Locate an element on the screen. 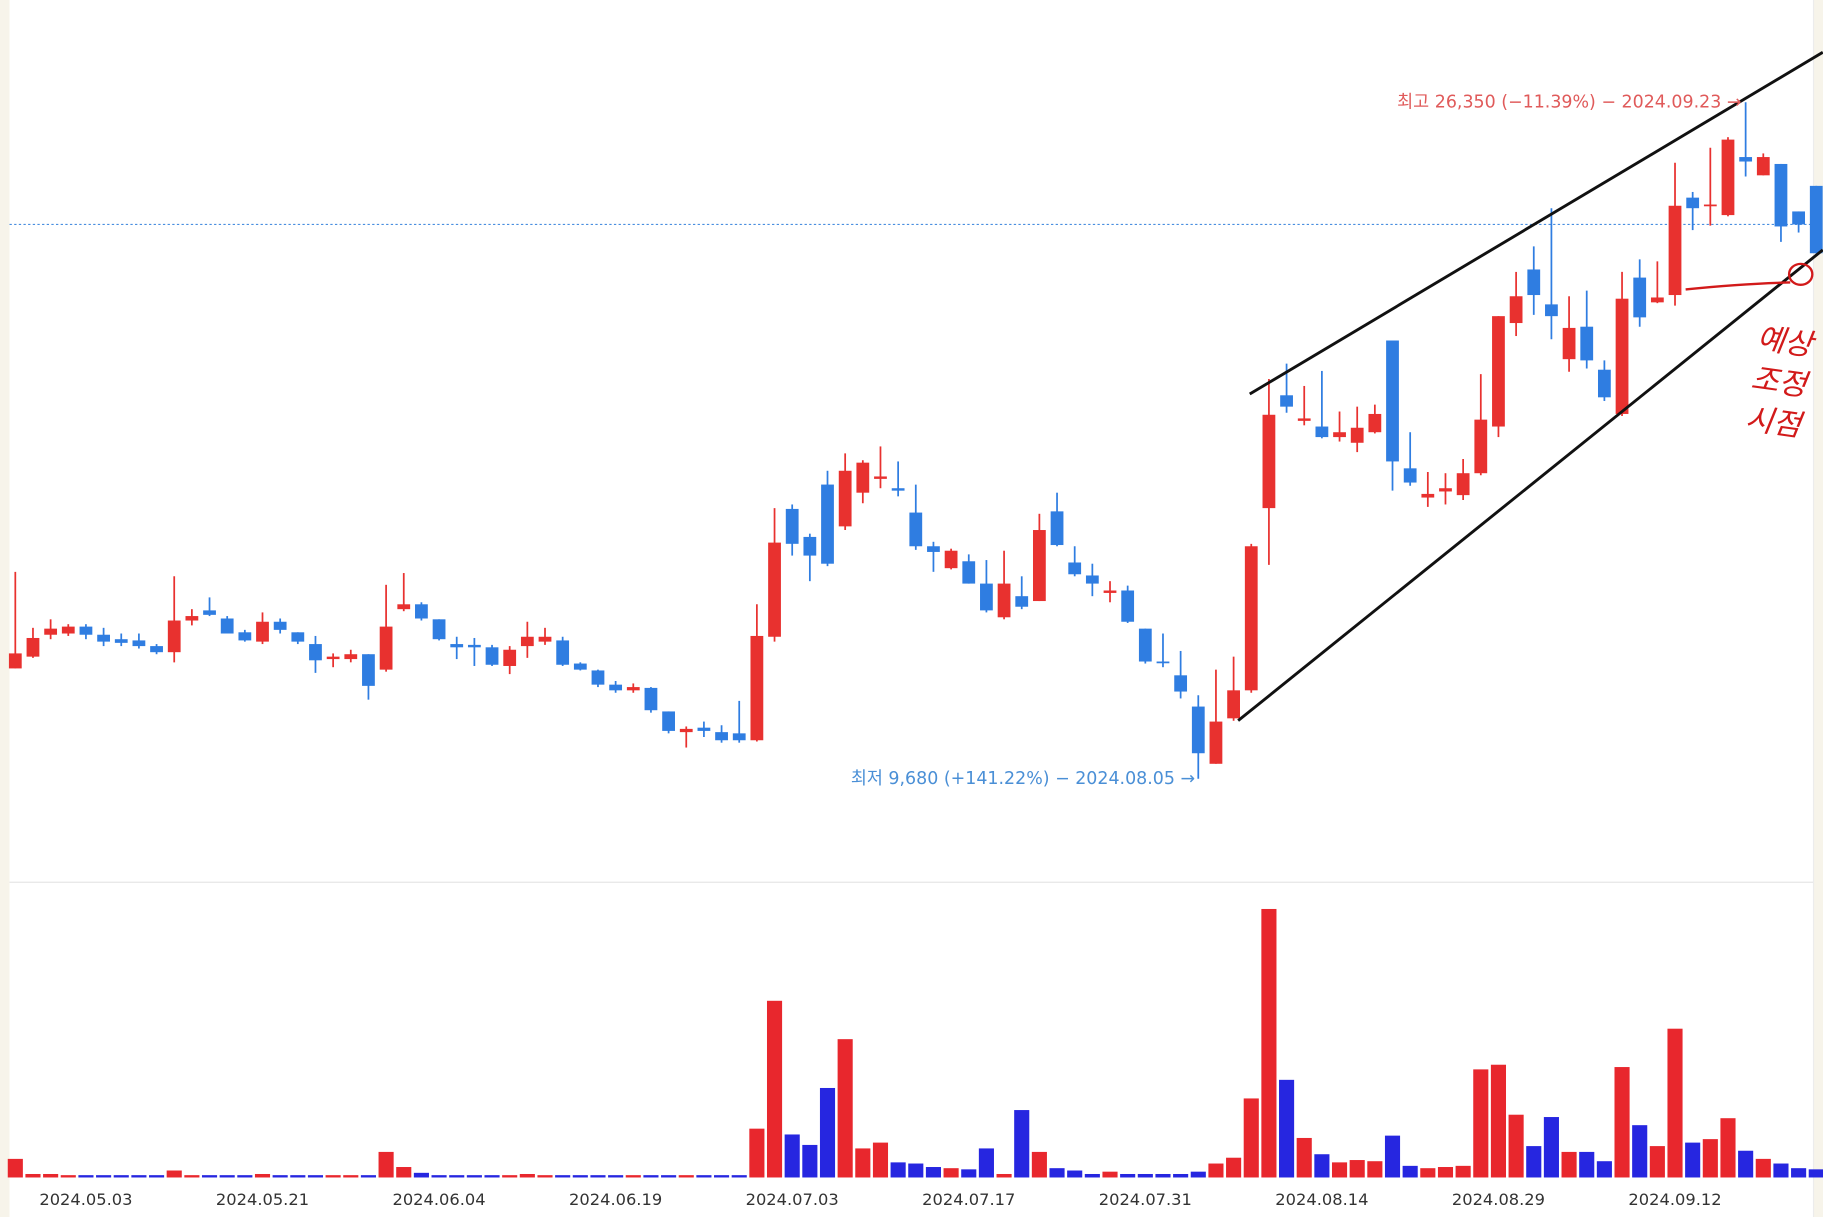  x-tick-label: 2024.09.12 is located at coordinates (1674, 1199).